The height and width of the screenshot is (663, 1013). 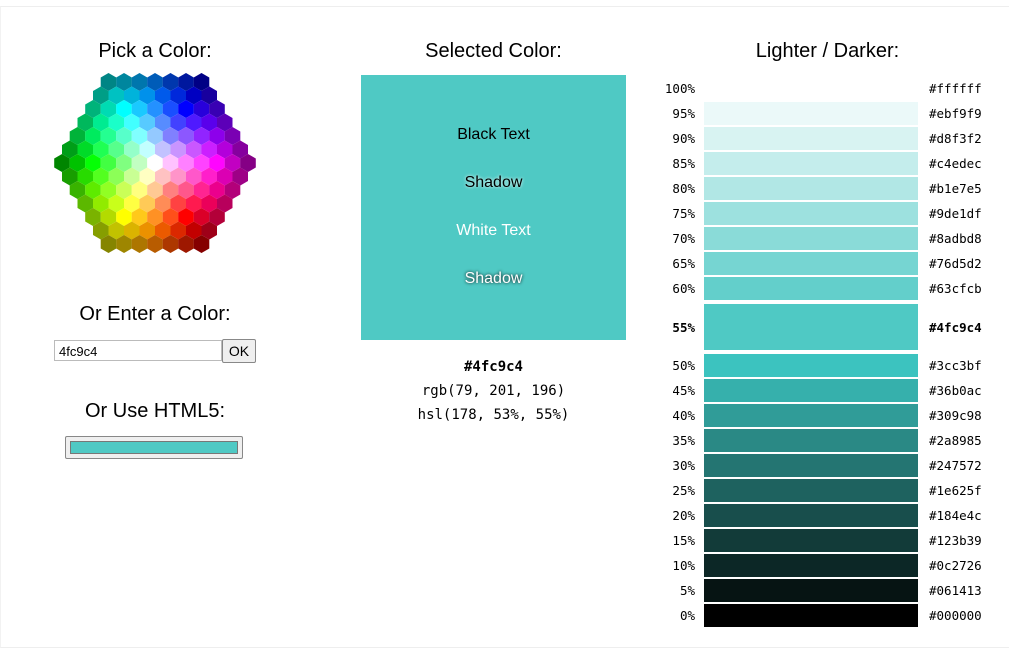 What do you see at coordinates (825, 88) in the screenshot?
I see `shade-row: 100% #ffffff` at bounding box center [825, 88].